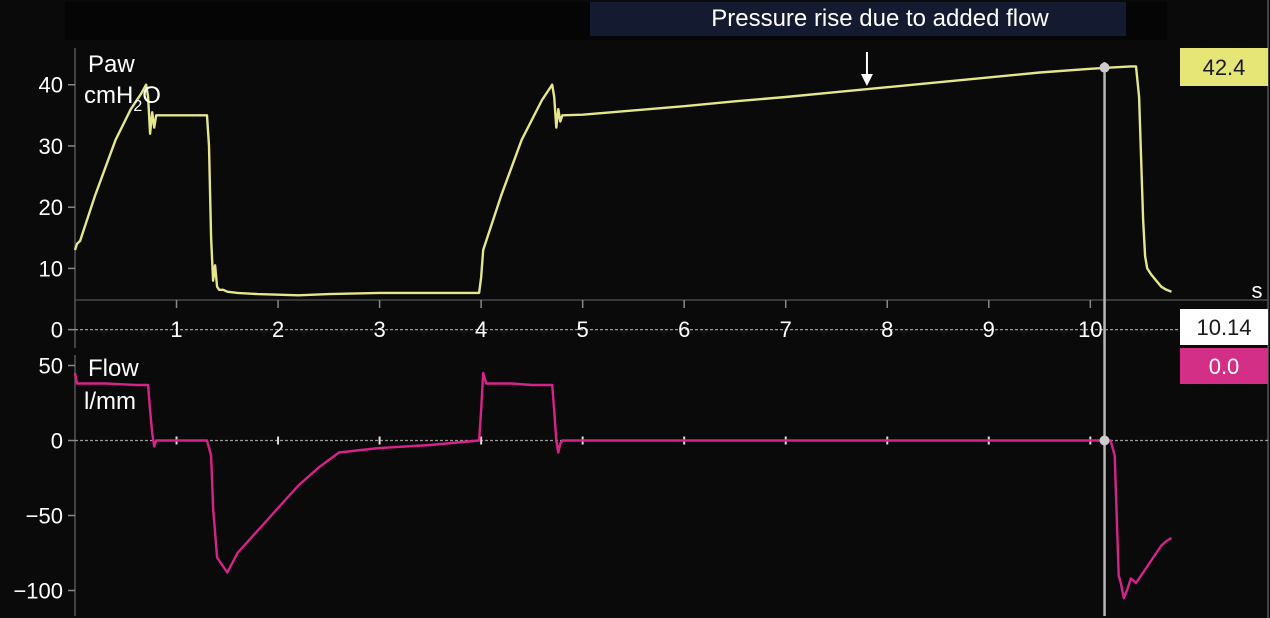  What do you see at coordinates (111, 64) in the screenshot?
I see `paw-label: Paw` at bounding box center [111, 64].